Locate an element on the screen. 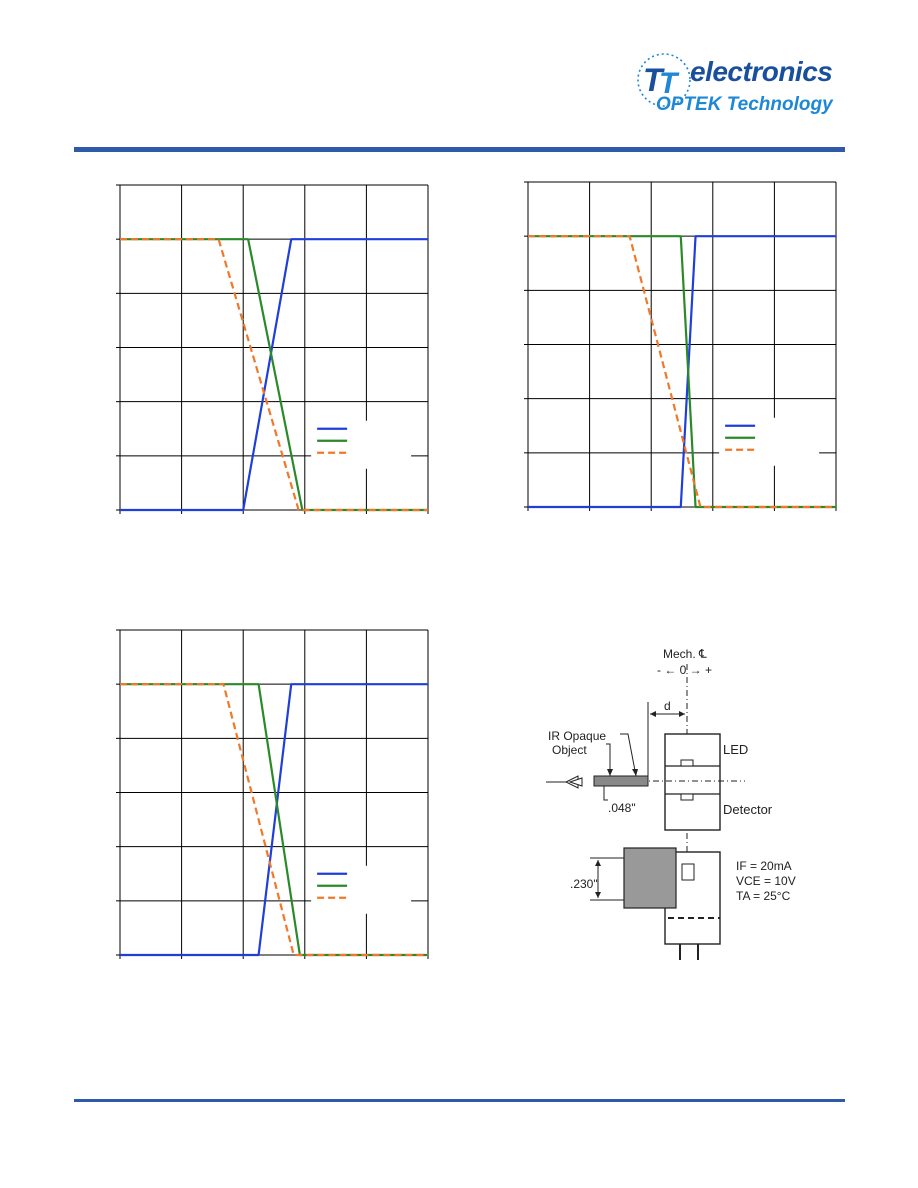  condition-ta: TA = 25°C is located at coordinates (763, 896).